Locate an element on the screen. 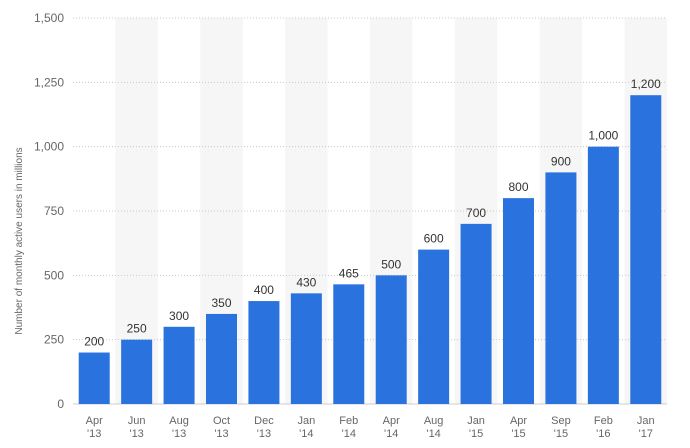  x-tick-label: Sep is located at coordinates (561, 421).